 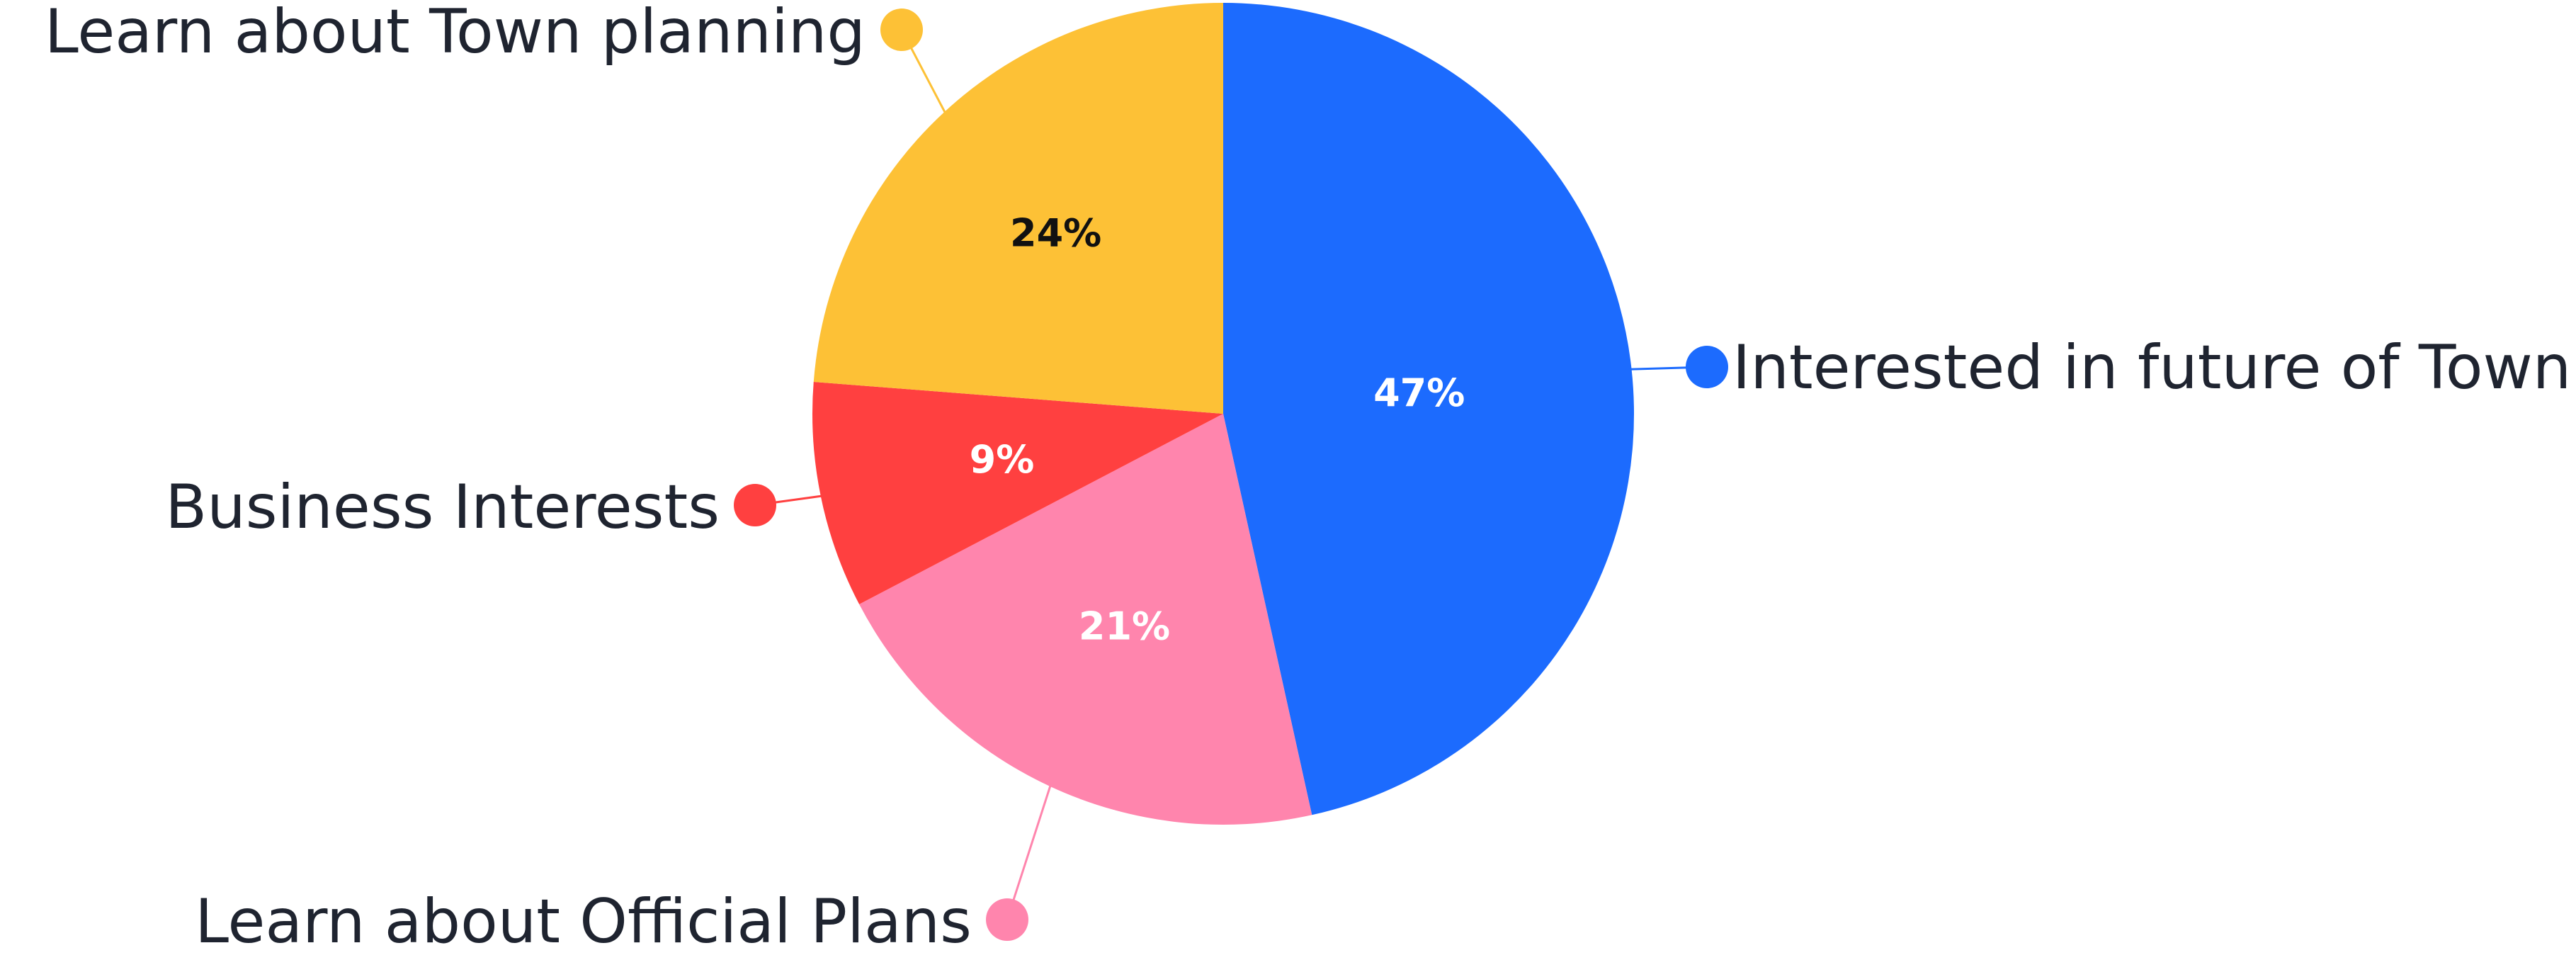 I want to click on legend-dot-learn-about-town-planning, so click(x=901, y=30).